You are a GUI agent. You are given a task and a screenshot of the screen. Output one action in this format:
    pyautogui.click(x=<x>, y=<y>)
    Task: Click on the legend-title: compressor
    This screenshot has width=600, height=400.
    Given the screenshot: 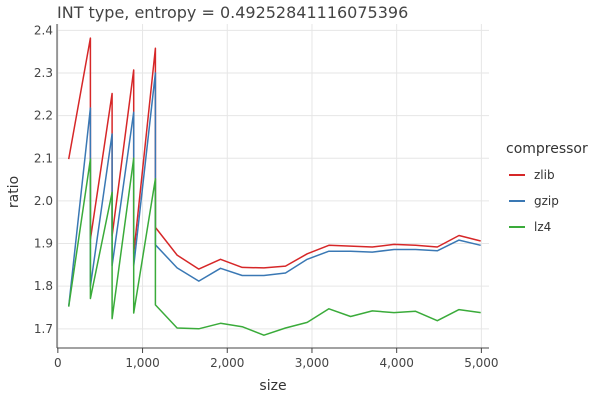 What is the action you would take?
    pyautogui.click(x=547, y=149)
    